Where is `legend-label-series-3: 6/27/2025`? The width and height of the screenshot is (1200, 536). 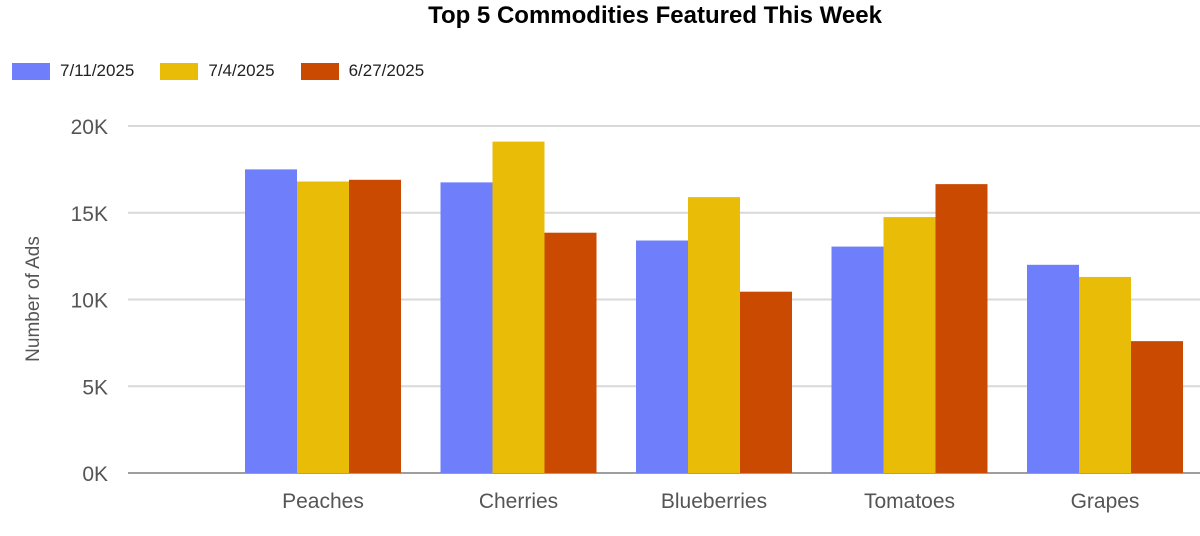 legend-label-series-3: 6/27/2025 is located at coordinates (386, 70).